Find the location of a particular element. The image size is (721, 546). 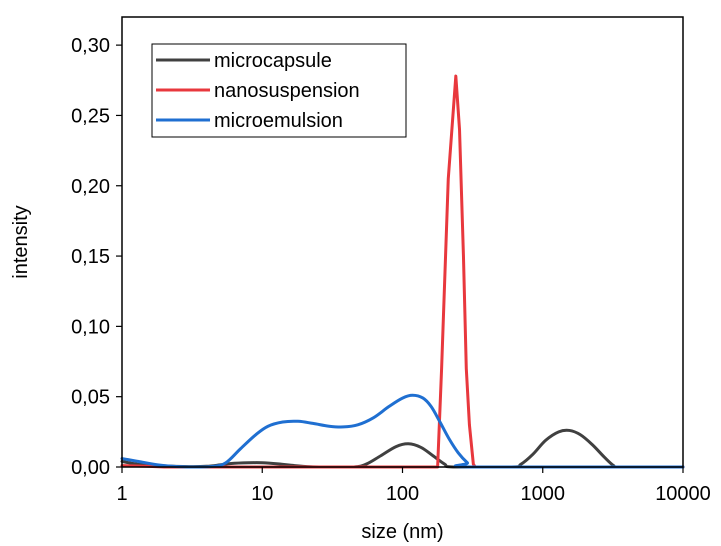

y-tick-label: 0,30 is located at coordinates (90, 46).